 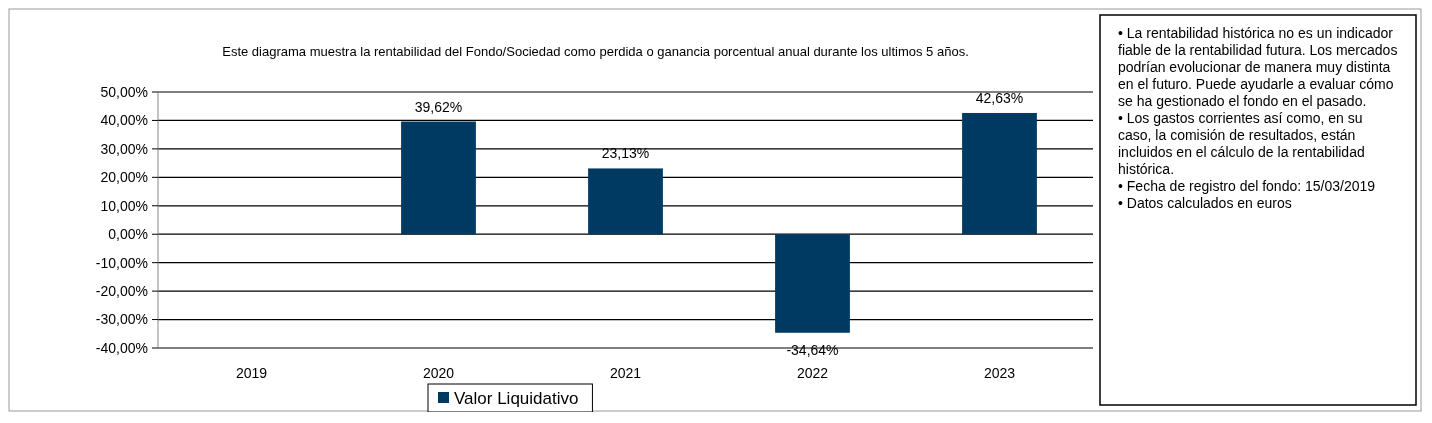 What do you see at coordinates (516, 398) in the screenshot?
I see `legend-label: Valor Liquidativo` at bounding box center [516, 398].